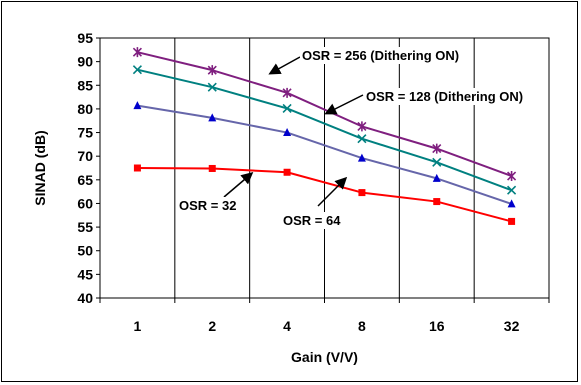 The width and height of the screenshot is (581, 385). I want to click on y-tick-label: 60, so click(85, 203).